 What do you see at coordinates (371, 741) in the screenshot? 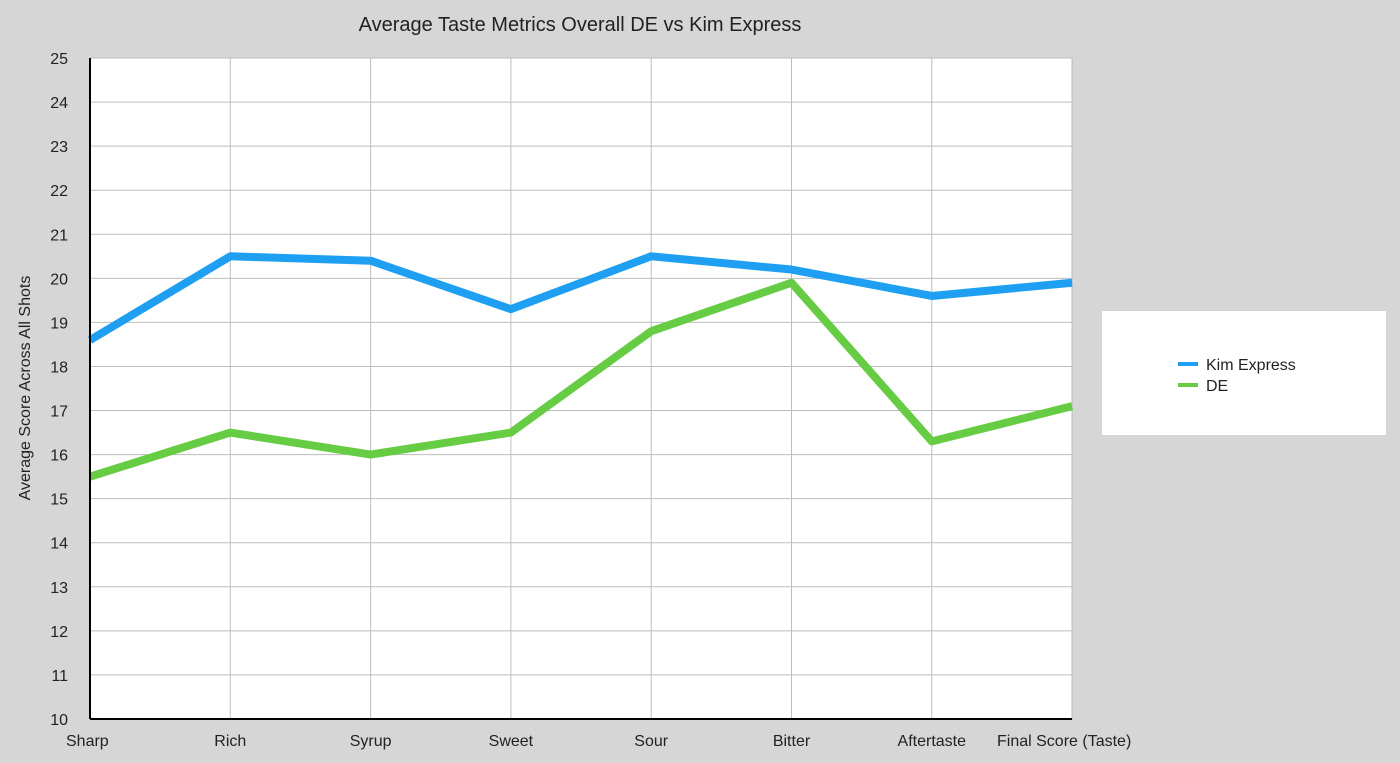
I see `x-tick-label: Syrup` at bounding box center [371, 741].